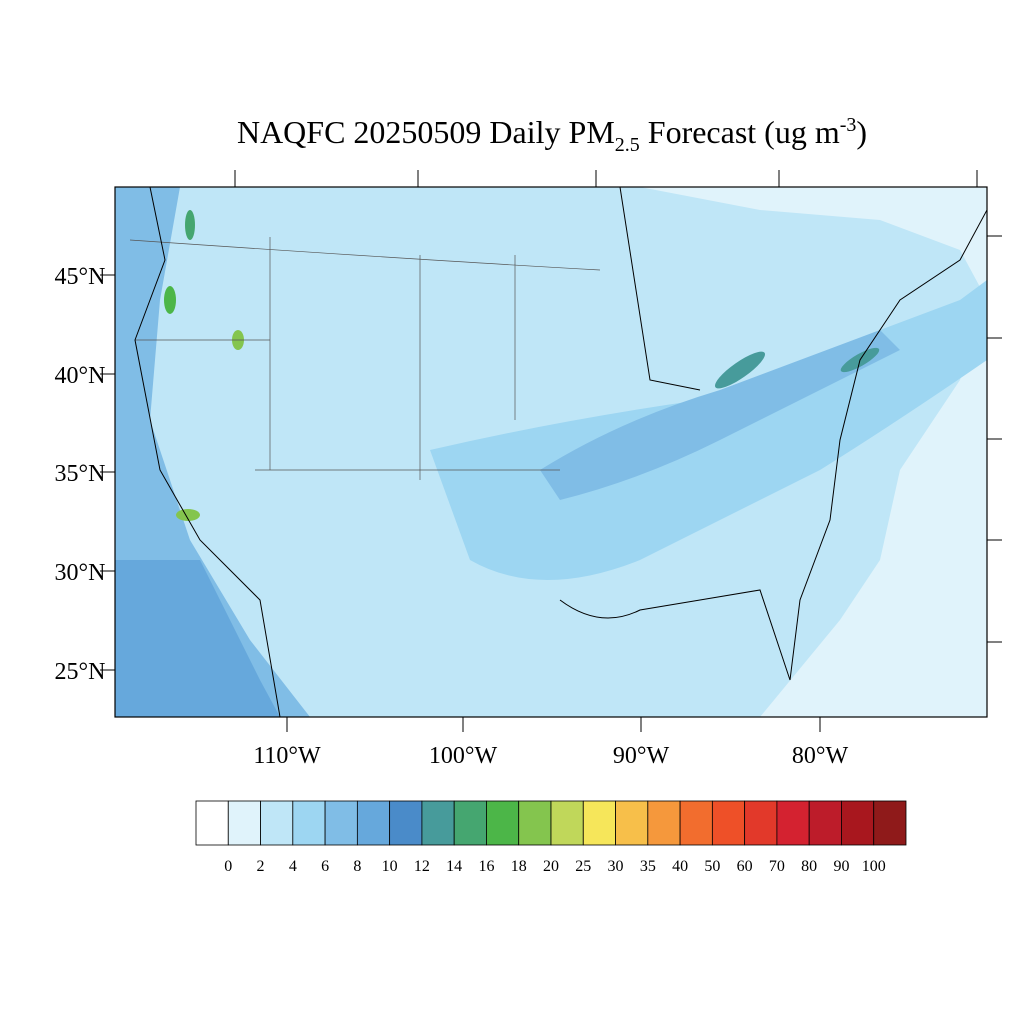  What do you see at coordinates (551, 866) in the screenshot?
I see `colorbar-label: 20` at bounding box center [551, 866].